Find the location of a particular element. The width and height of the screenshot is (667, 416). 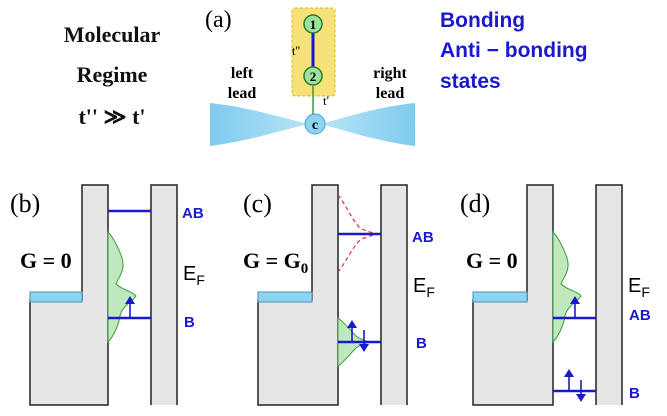

dos-curve-b is located at coordinates (122, 287).